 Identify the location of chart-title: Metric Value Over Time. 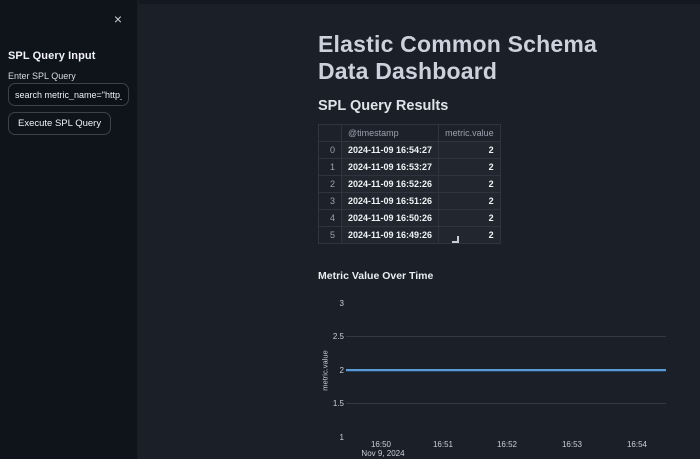
(376, 276).